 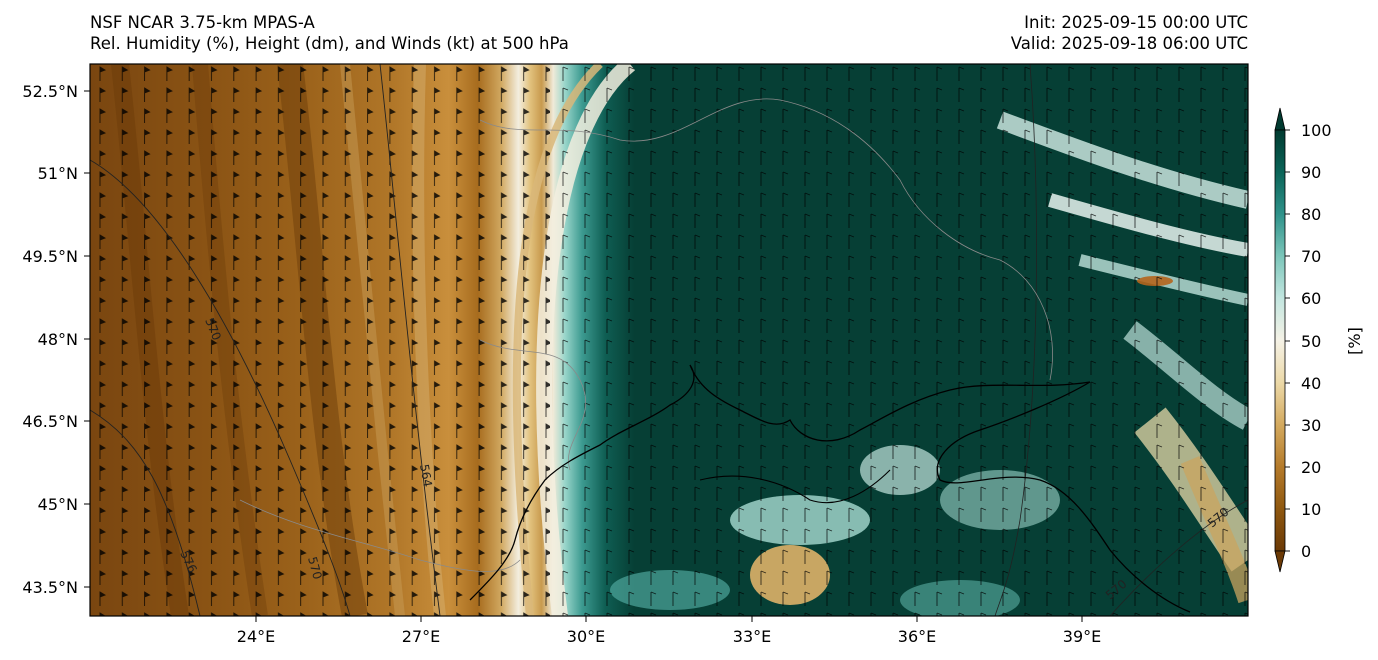 What do you see at coordinates (1311, 298) in the screenshot?
I see `cbar-tick-label: 60` at bounding box center [1311, 298].